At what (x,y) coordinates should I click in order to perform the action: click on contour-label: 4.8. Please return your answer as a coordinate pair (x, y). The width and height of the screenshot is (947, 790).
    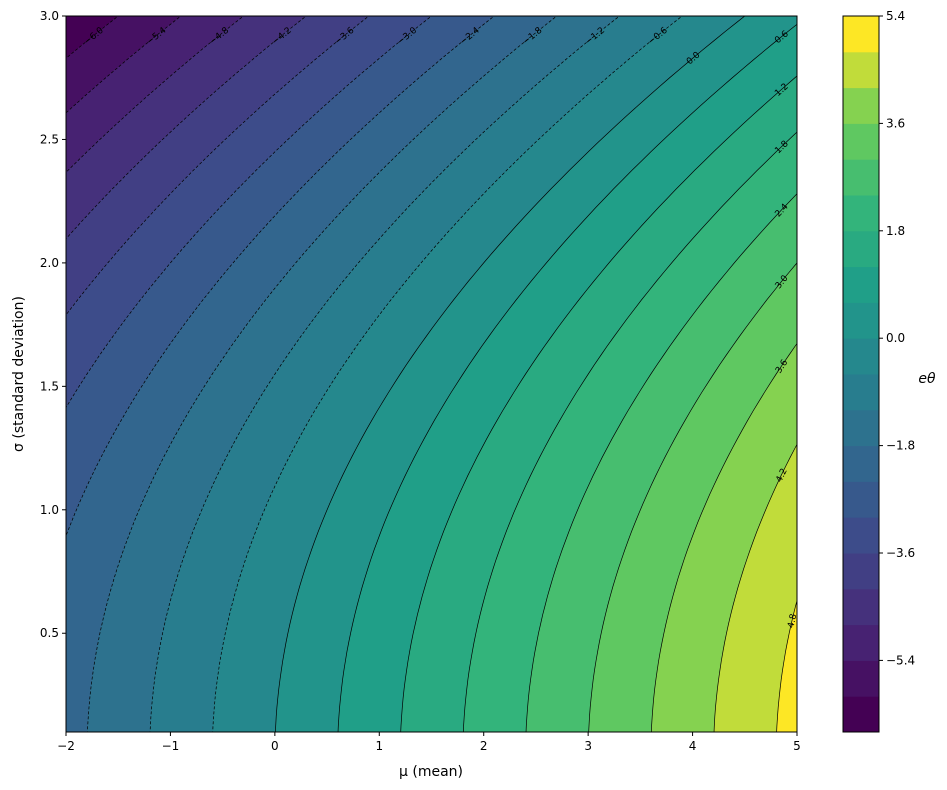
    Looking at the image, I should click on (792, 621).